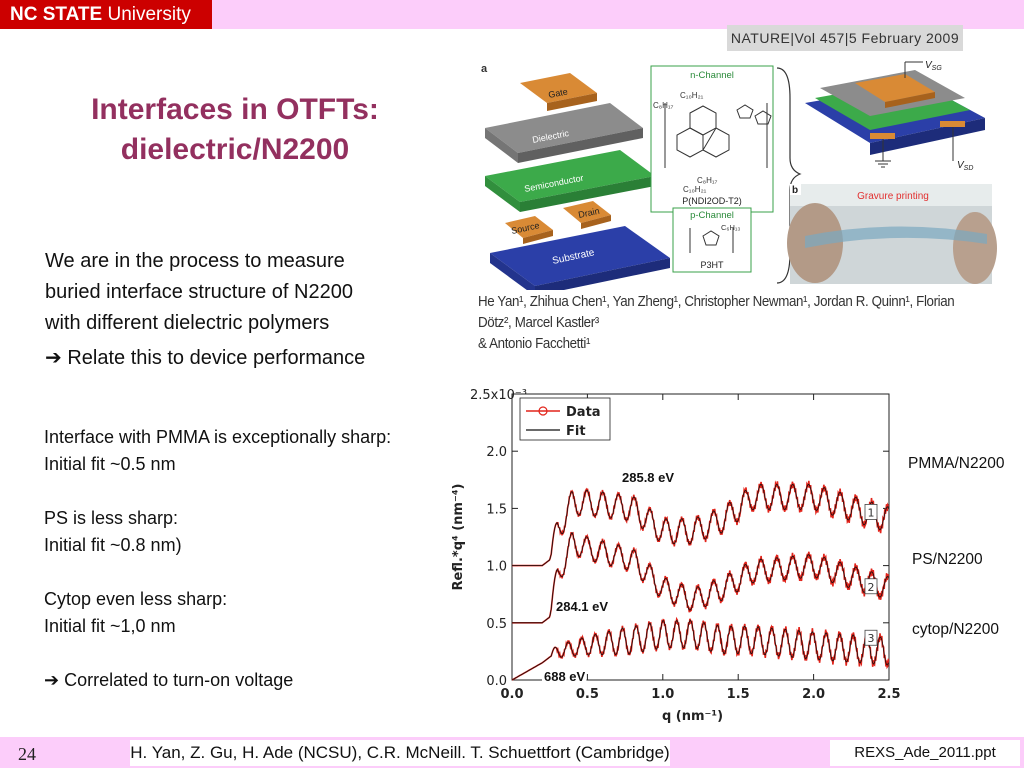  I want to click on energy-label-2: 284.1 eV, so click(582, 606).